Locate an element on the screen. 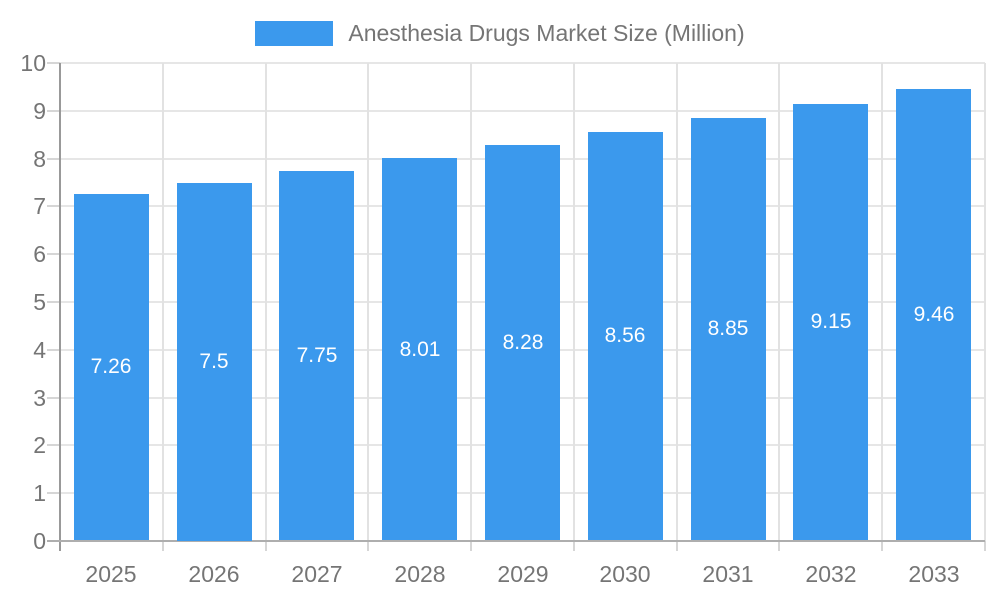 The image size is (1000, 600). chart-legend: Anesthesia Drugs Market Size (Million) is located at coordinates (500, 33).